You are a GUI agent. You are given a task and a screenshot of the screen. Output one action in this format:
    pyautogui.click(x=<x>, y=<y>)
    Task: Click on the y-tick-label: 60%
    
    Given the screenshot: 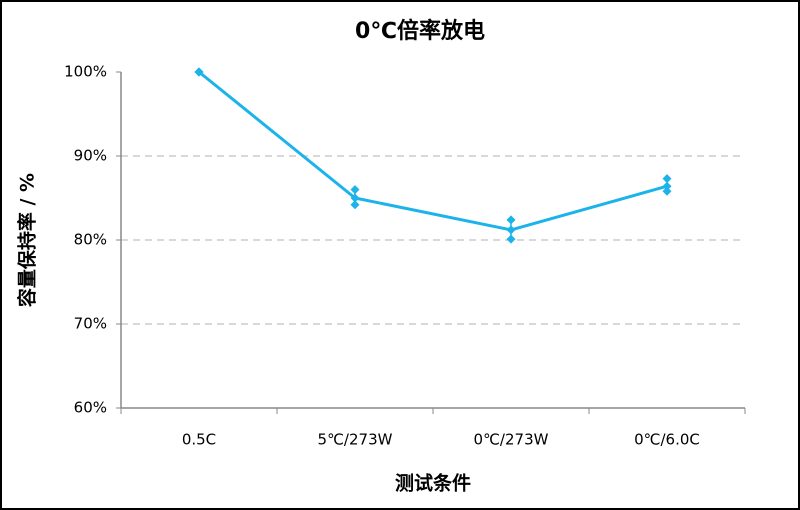 What is the action you would take?
    pyautogui.click(x=90, y=408)
    